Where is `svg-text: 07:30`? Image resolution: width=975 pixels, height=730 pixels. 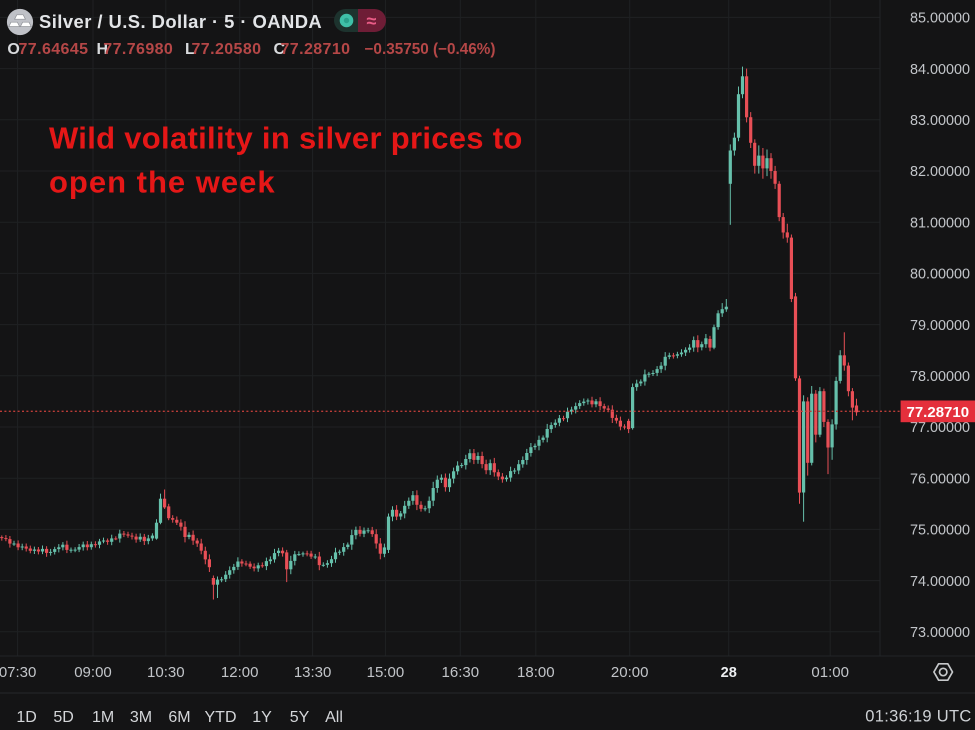 svg-text: 07:30 is located at coordinates (18, 672).